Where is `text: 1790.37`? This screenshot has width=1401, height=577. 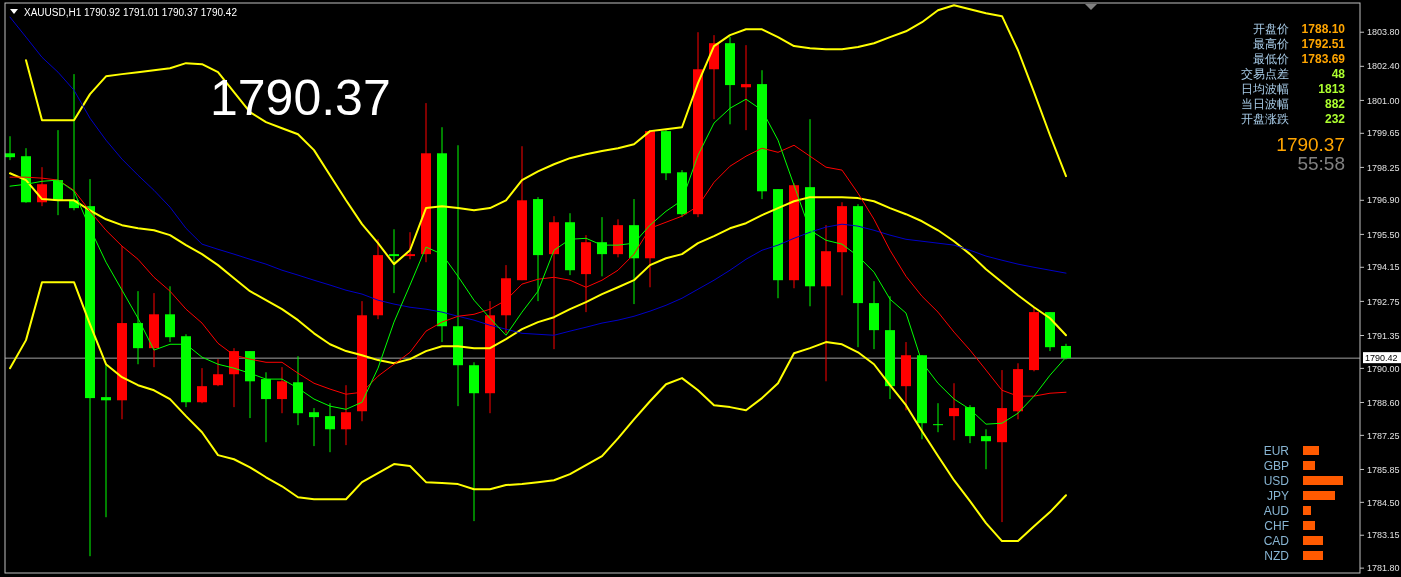
text: 1790.37 is located at coordinates (1310, 144).